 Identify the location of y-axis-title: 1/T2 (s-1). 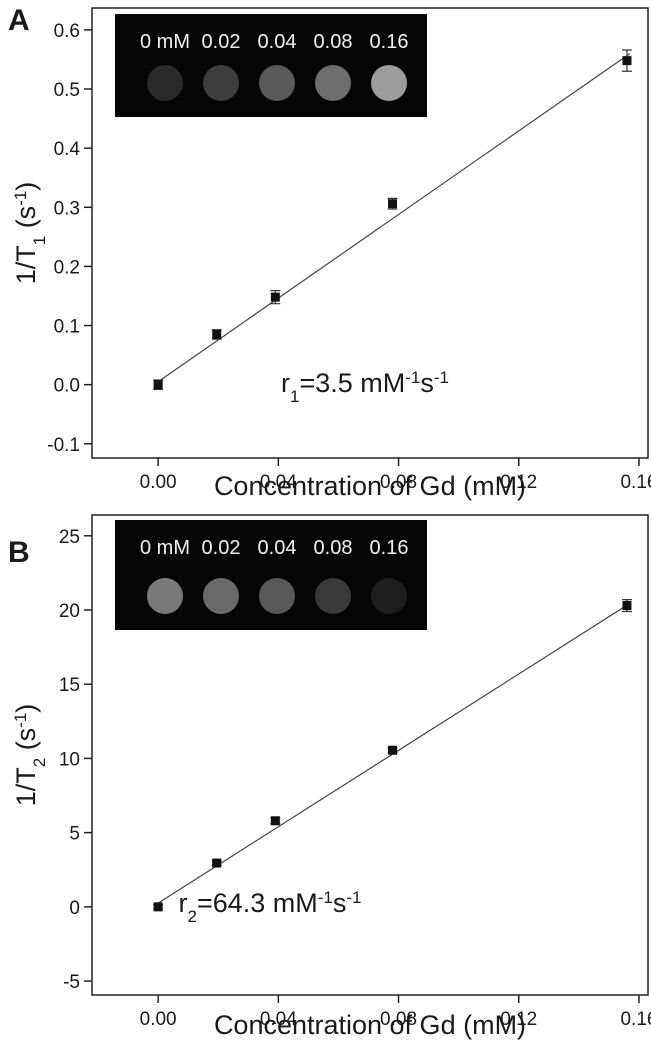
(30, 755).